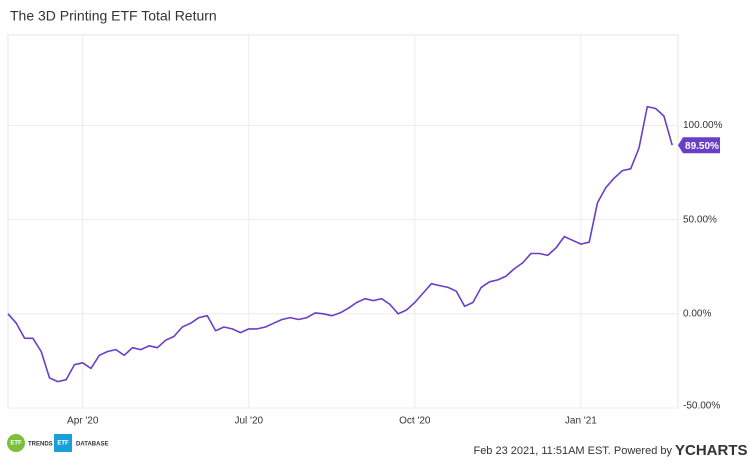  I want to click on logo-text: DATABASE, so click(92, 445).